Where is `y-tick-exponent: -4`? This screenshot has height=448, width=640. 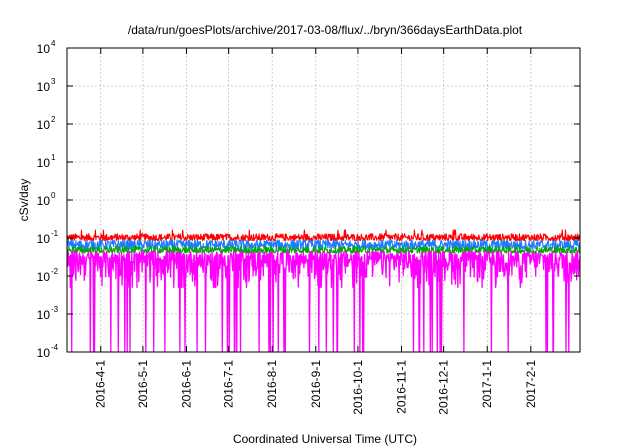 y-tick-exponent: -4 is located at coordinates (55, 347).